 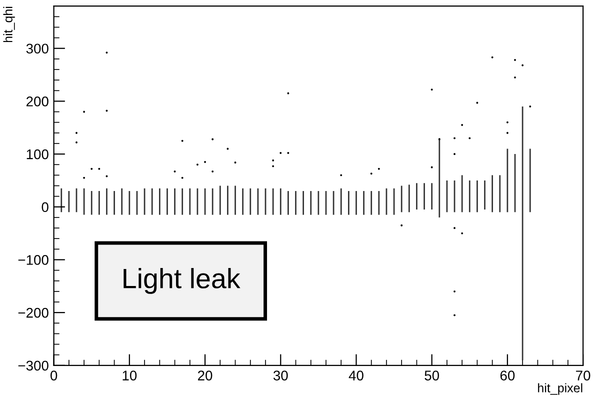 I want to click on x-tick-label: 70, so click(x=583, y=375).